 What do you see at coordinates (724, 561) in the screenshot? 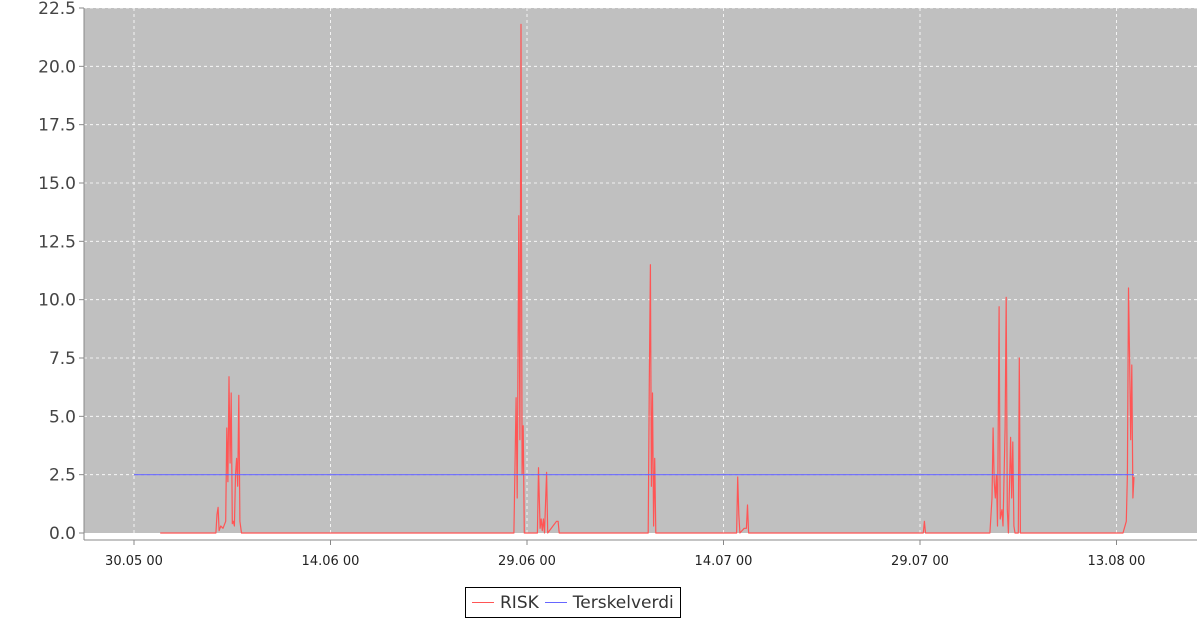
I see `x-tick-label: 14.07 00` at bounding box center [724, 561].